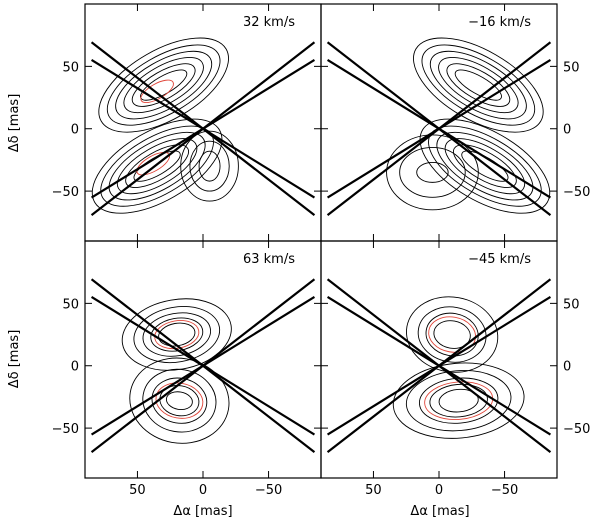 The width and height of the screenshot is (600, 521). What do you see at coordinates (202, 511) in the screenshot?
I see `x-axis-label-left: Δα [mas]` at bounding box center [202, 511].